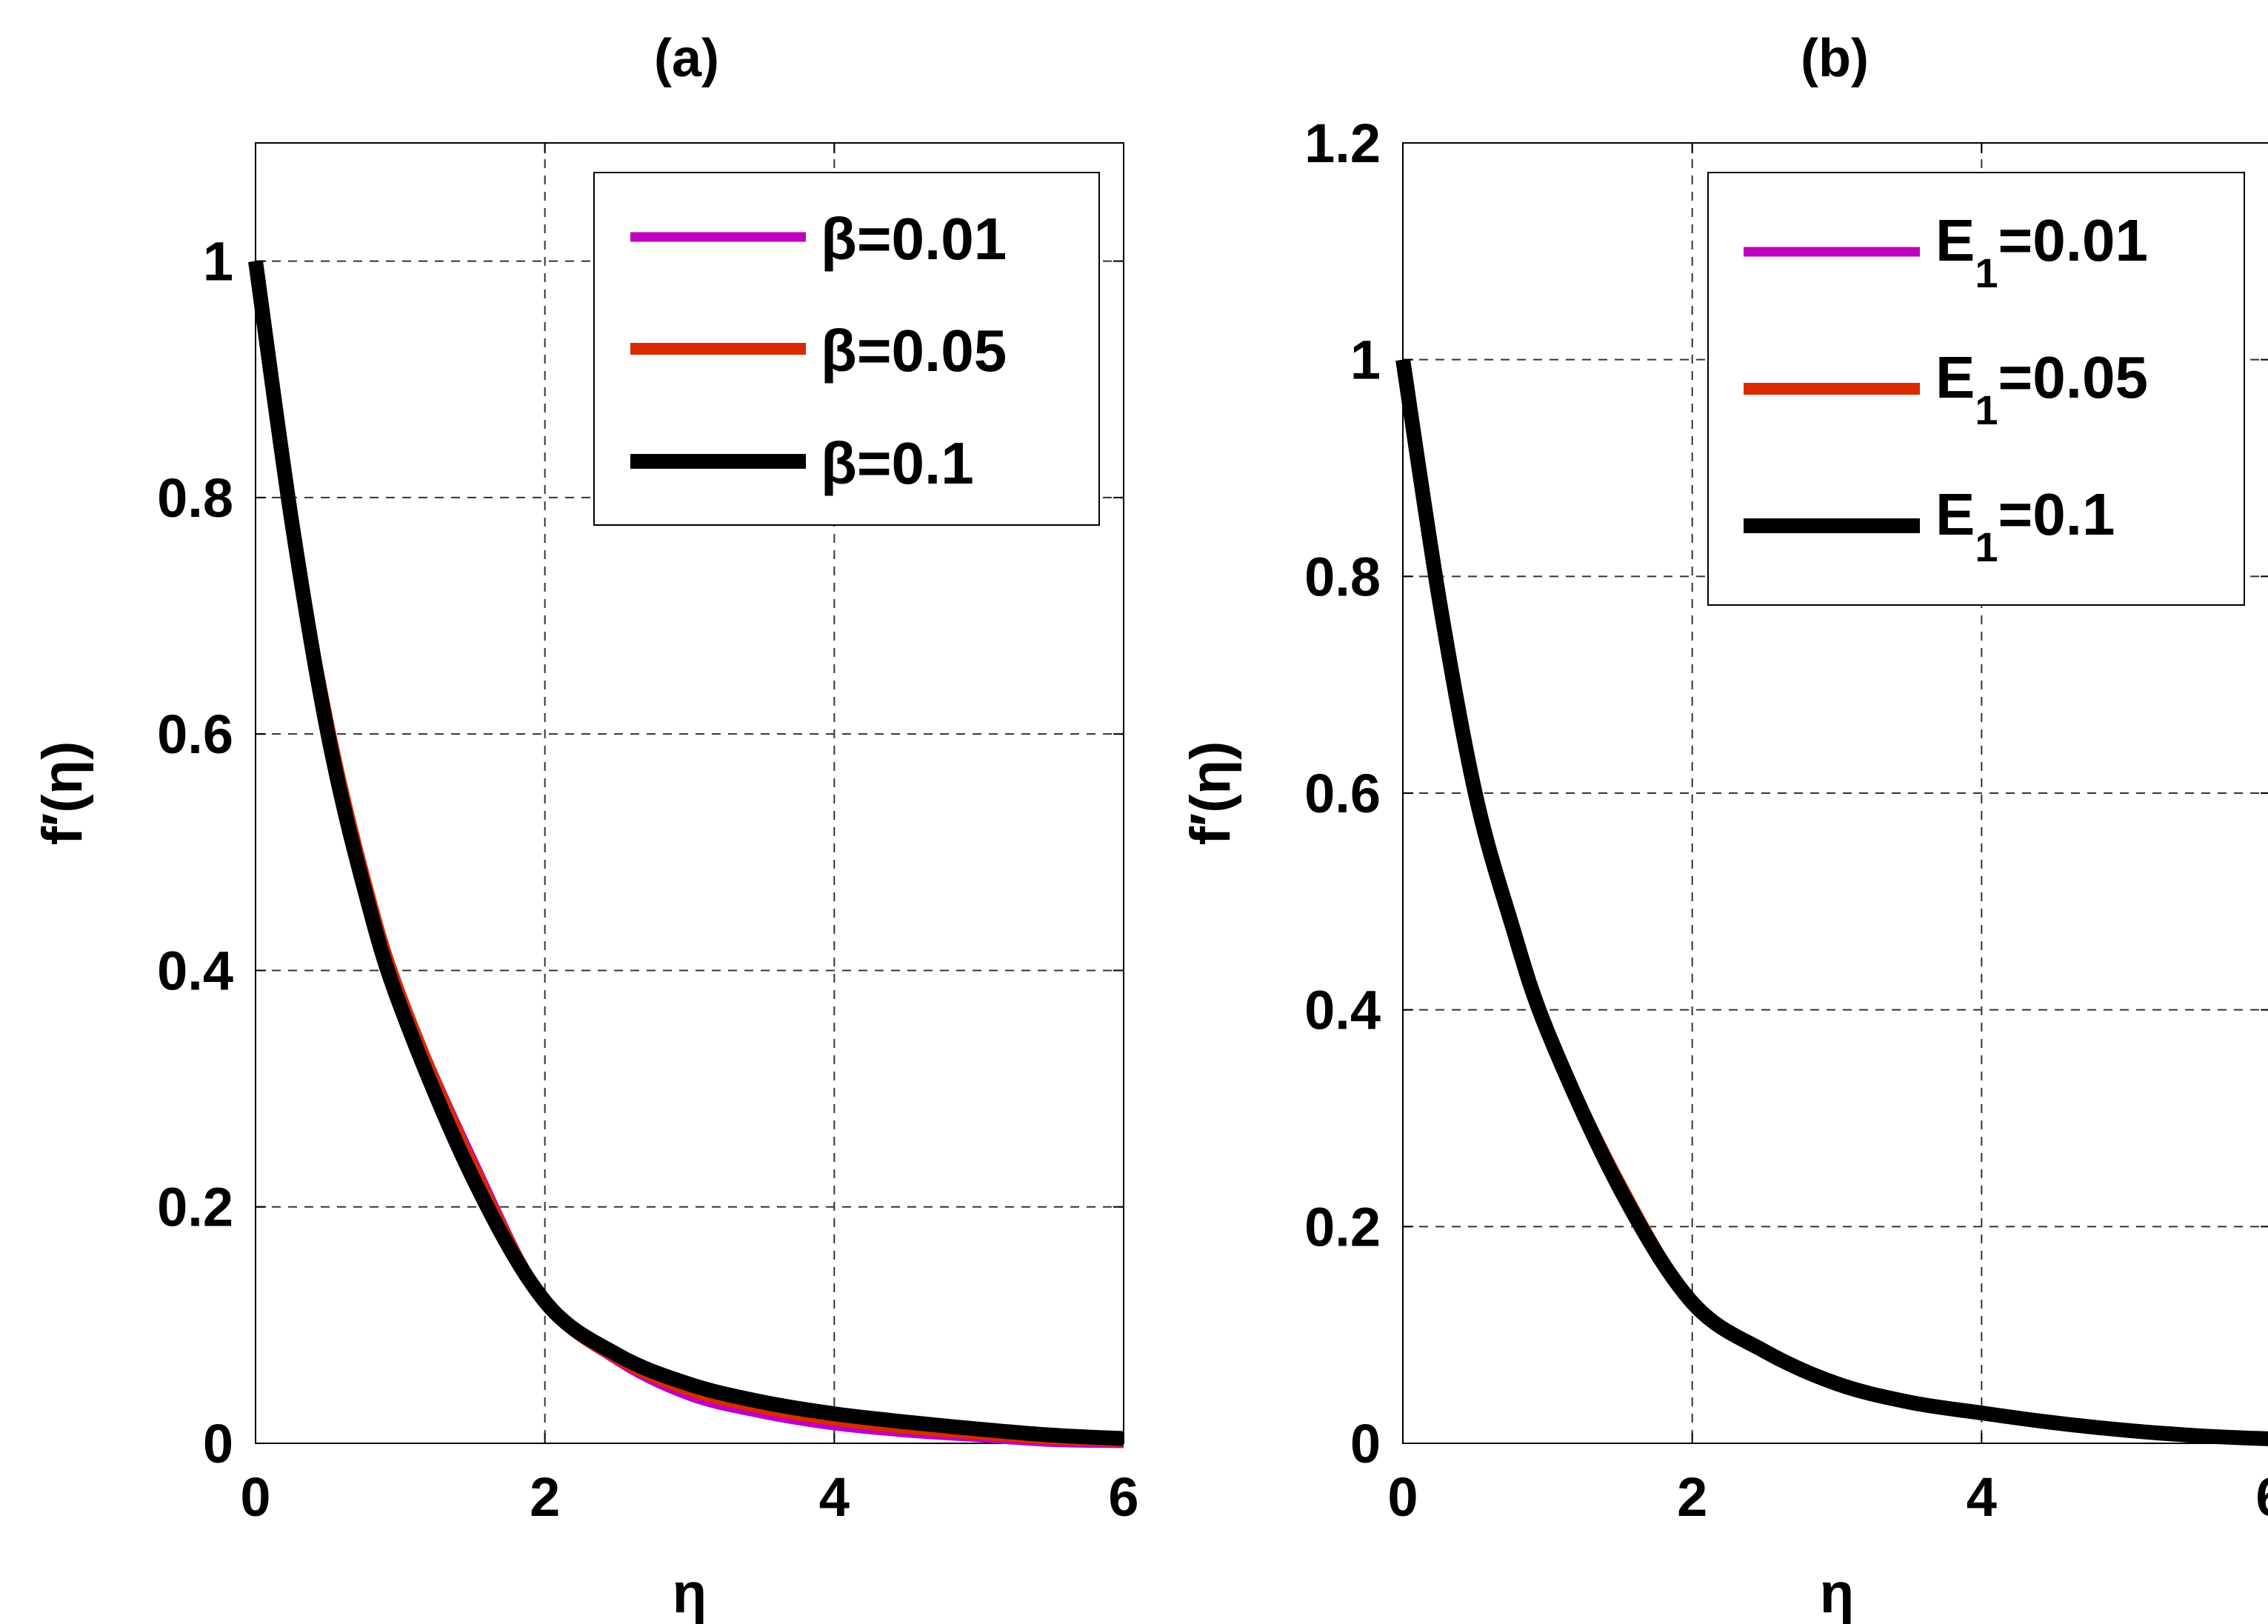 Image resolution: width=2268 pixels, height=1624 pixels. What do you see at coordinates (915, 463) in the screenshot?
I see `panel-a-legend-value-3: =0.1` at bounding box center [915, 463].